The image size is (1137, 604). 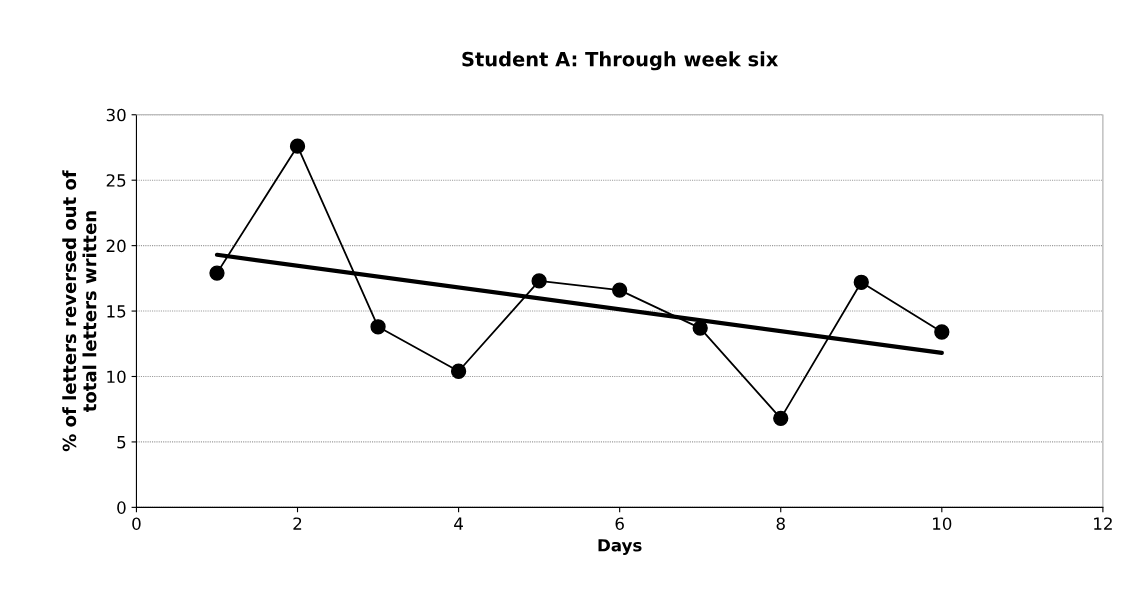 I want to click on x-tick-label: 8, so click(x=780, y=523).